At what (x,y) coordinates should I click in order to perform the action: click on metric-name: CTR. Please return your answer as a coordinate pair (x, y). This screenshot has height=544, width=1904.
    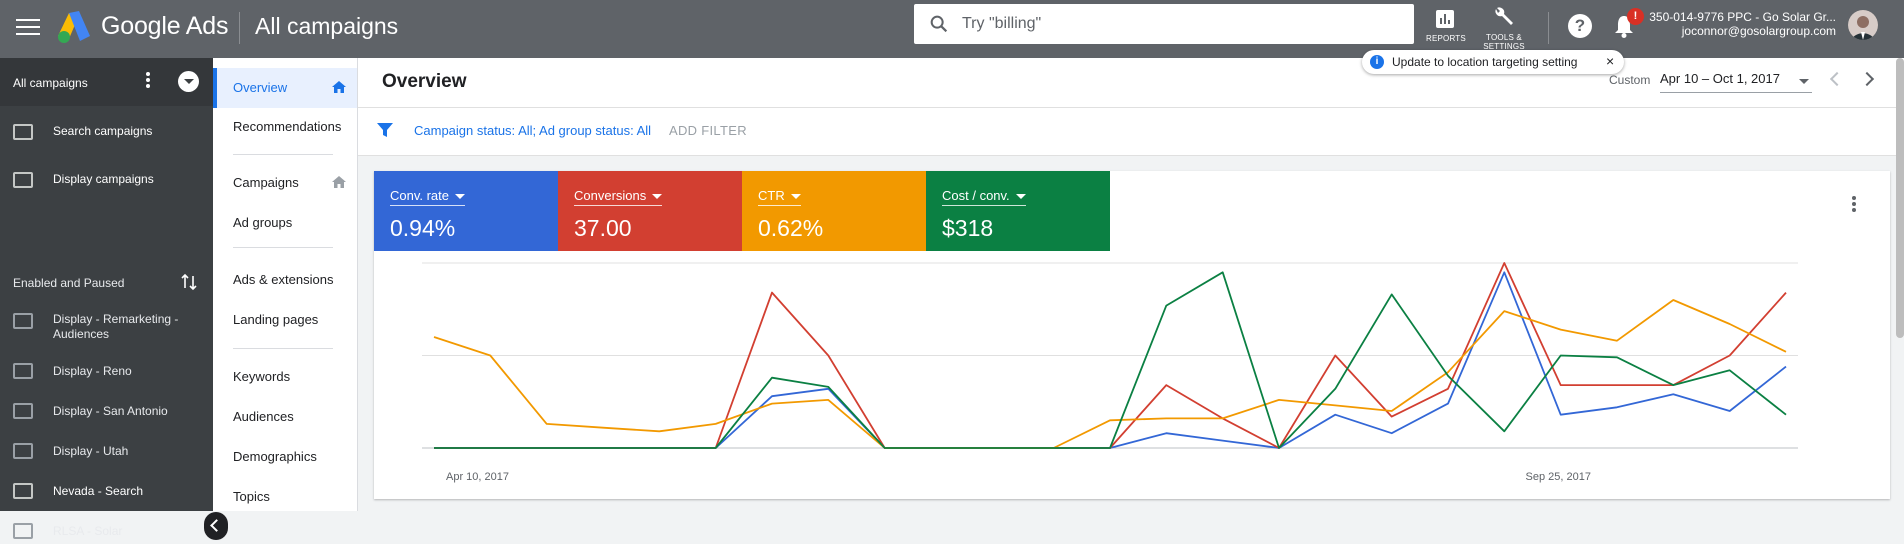
    Looking at the image, I should click on (779, 197).